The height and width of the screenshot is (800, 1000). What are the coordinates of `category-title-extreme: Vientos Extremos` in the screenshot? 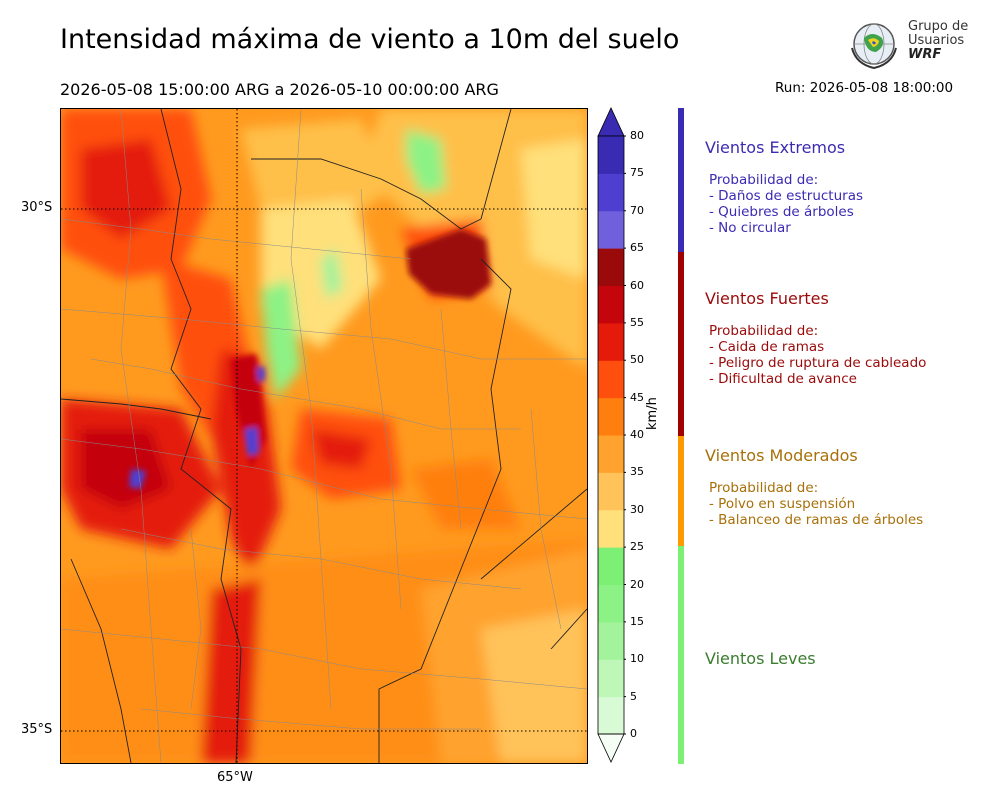 It's located at (775, 147).